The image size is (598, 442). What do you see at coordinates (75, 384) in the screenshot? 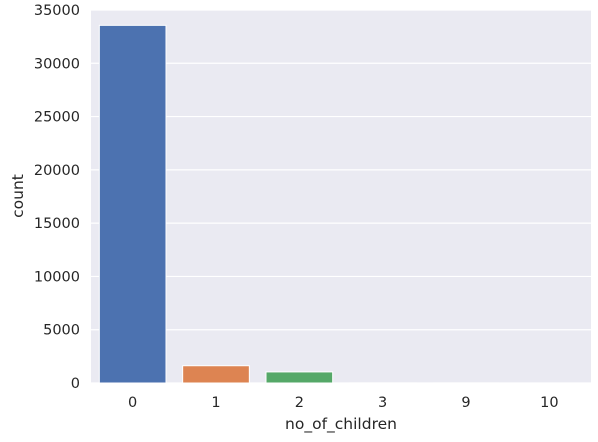
I see `y-tick-label: 0` at bounding box center [75, 384].